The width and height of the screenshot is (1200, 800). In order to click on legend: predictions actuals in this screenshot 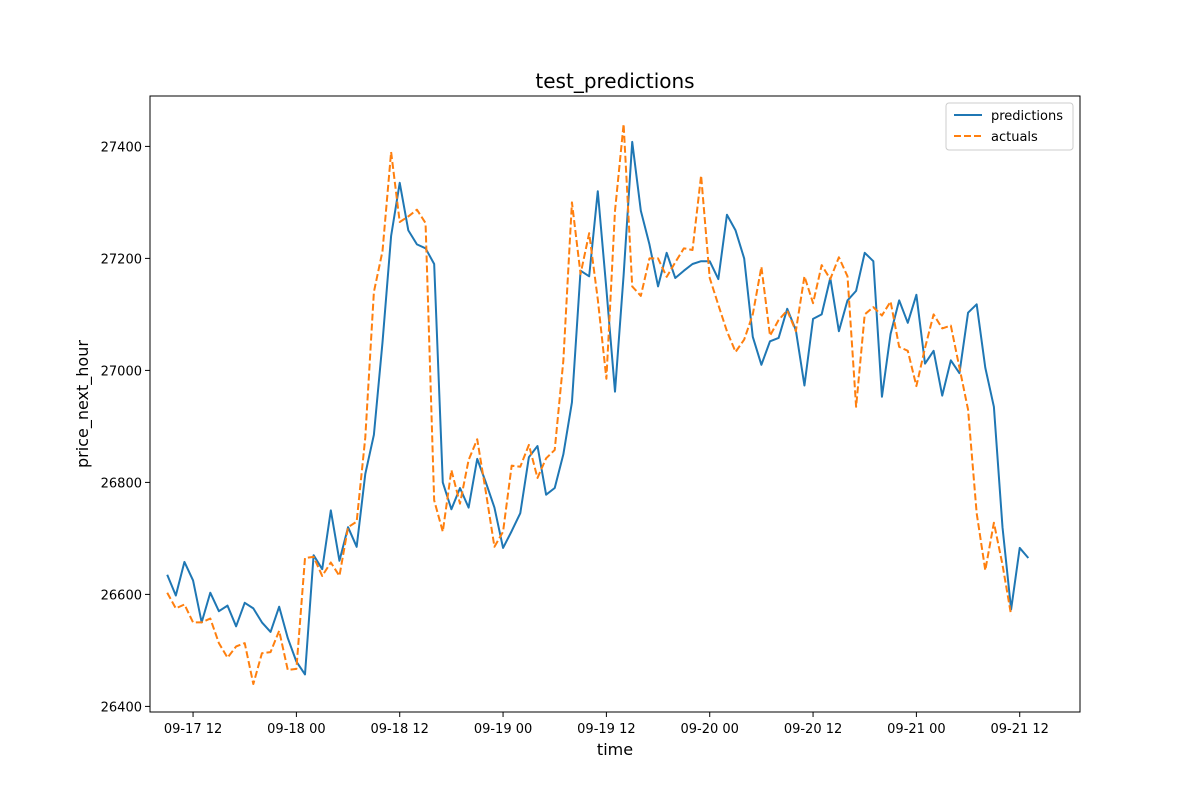, I will do `click(1009, 126)`.